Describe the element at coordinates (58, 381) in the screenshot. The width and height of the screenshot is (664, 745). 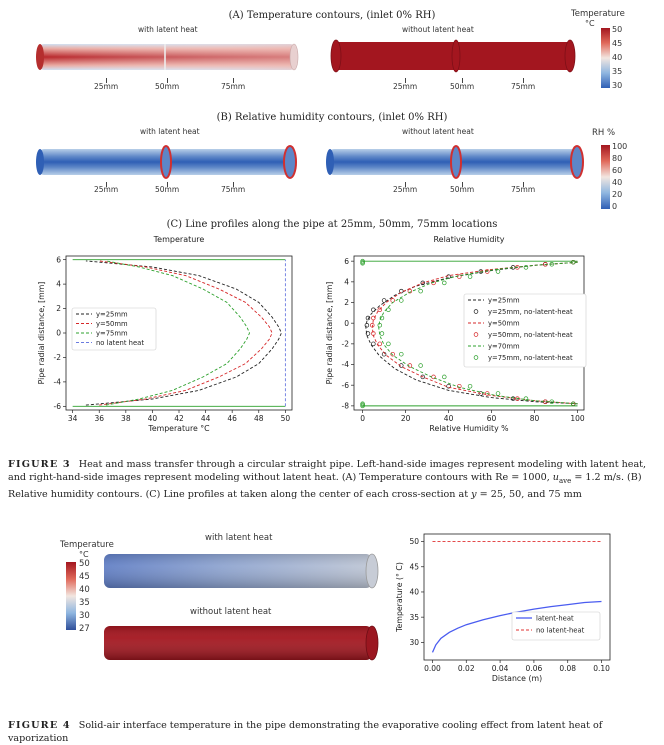
I see `y-tick-label: -4` at that location.